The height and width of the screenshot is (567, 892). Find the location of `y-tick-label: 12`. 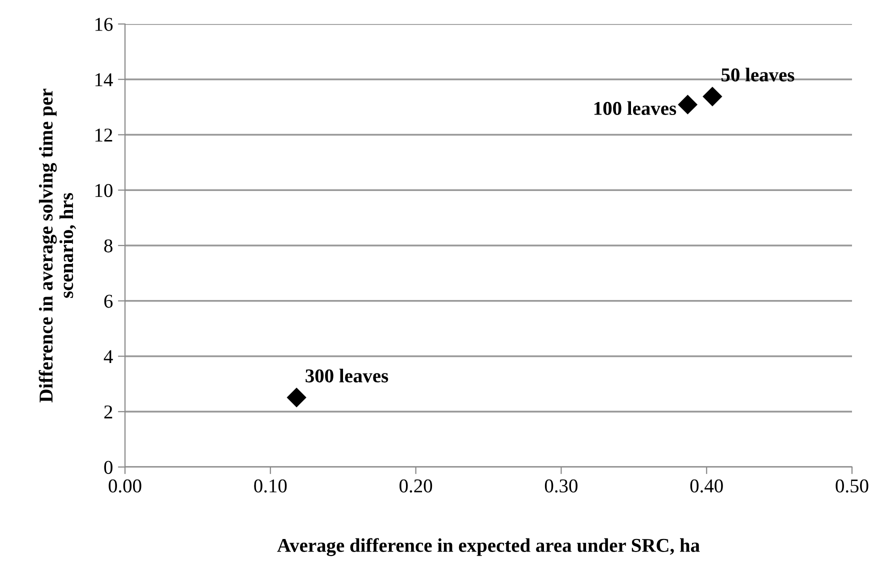

y-tick-label: 12 is located at coordinates (103, 135).